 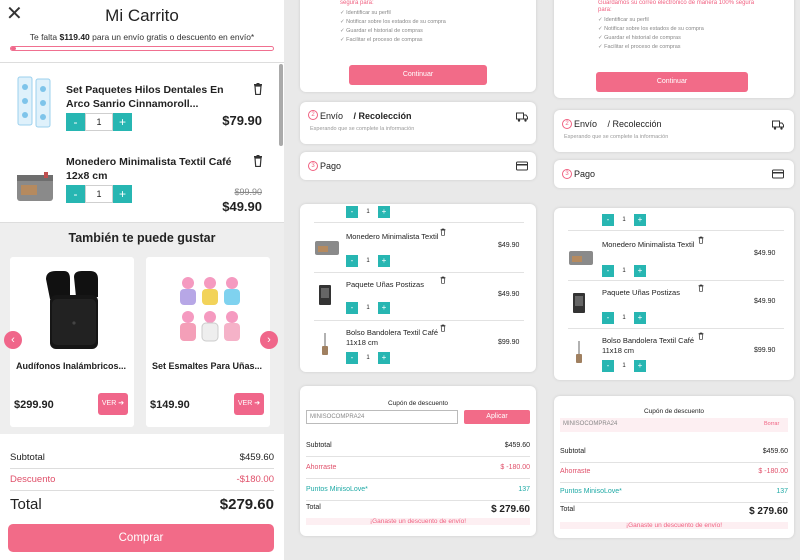 I want to click on order-item-name: Monedero Minimalista Textil, so click(x=392, y=236).